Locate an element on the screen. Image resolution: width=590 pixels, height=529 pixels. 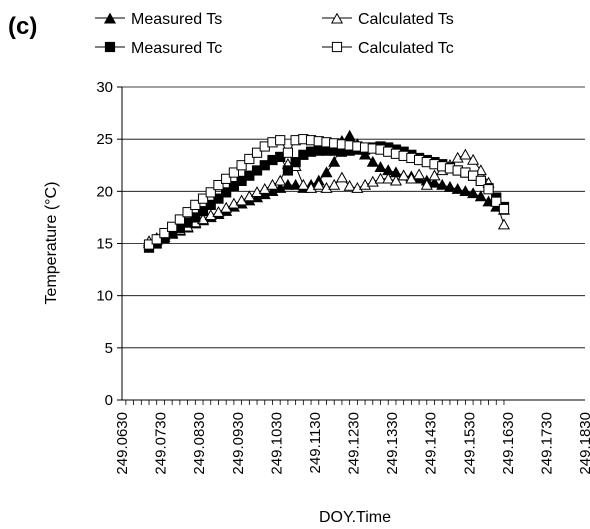
y-axis-title: Temperature (°C) is located at coordinates (51, 243).